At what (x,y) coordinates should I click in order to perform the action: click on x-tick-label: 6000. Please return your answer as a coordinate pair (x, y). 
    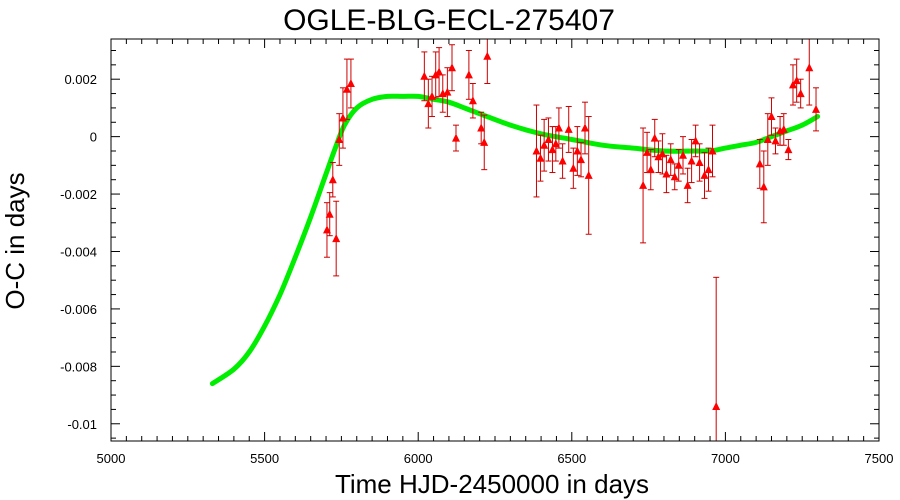
    Looking at the image, I should click on (418, 458).